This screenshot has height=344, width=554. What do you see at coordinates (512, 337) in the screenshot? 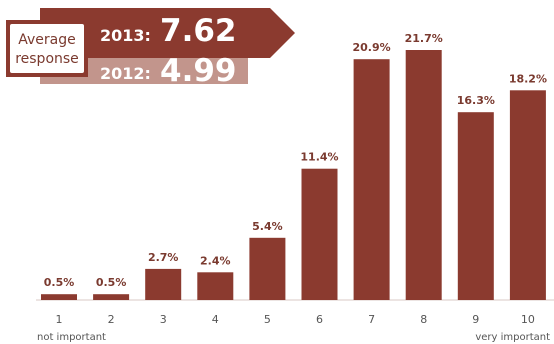
I see `x-annotation-high: very important` at bounding box center [512, 337].